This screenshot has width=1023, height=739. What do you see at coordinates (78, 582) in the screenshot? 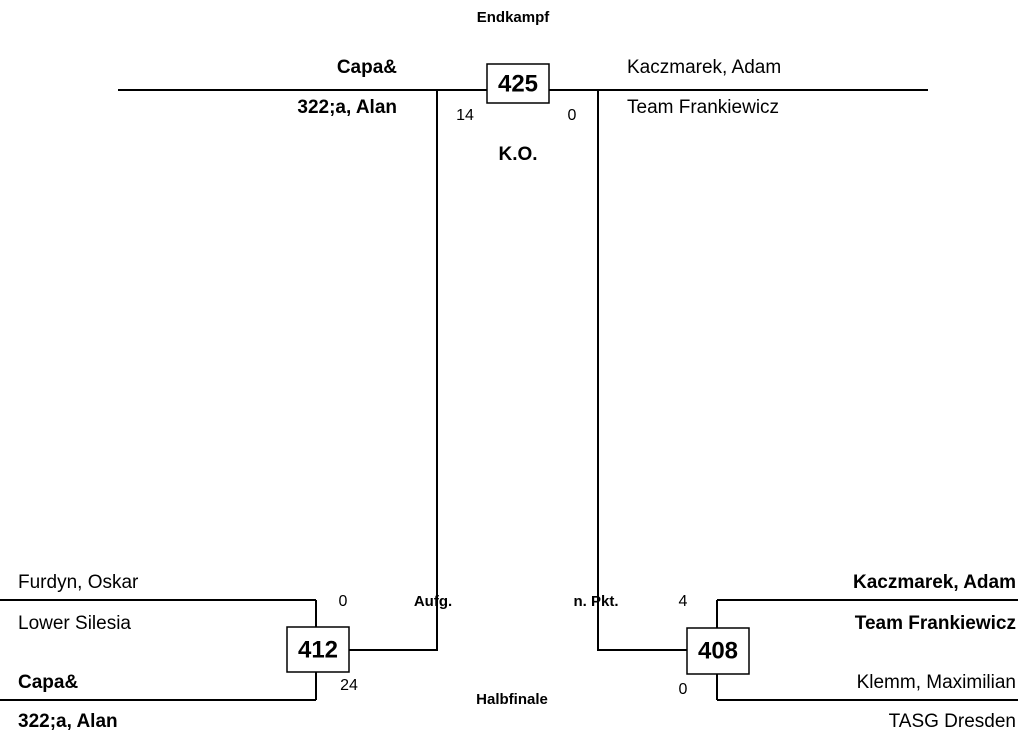
I see `player-name: Furdyn, Oskar` at bounding box center [78, 582].